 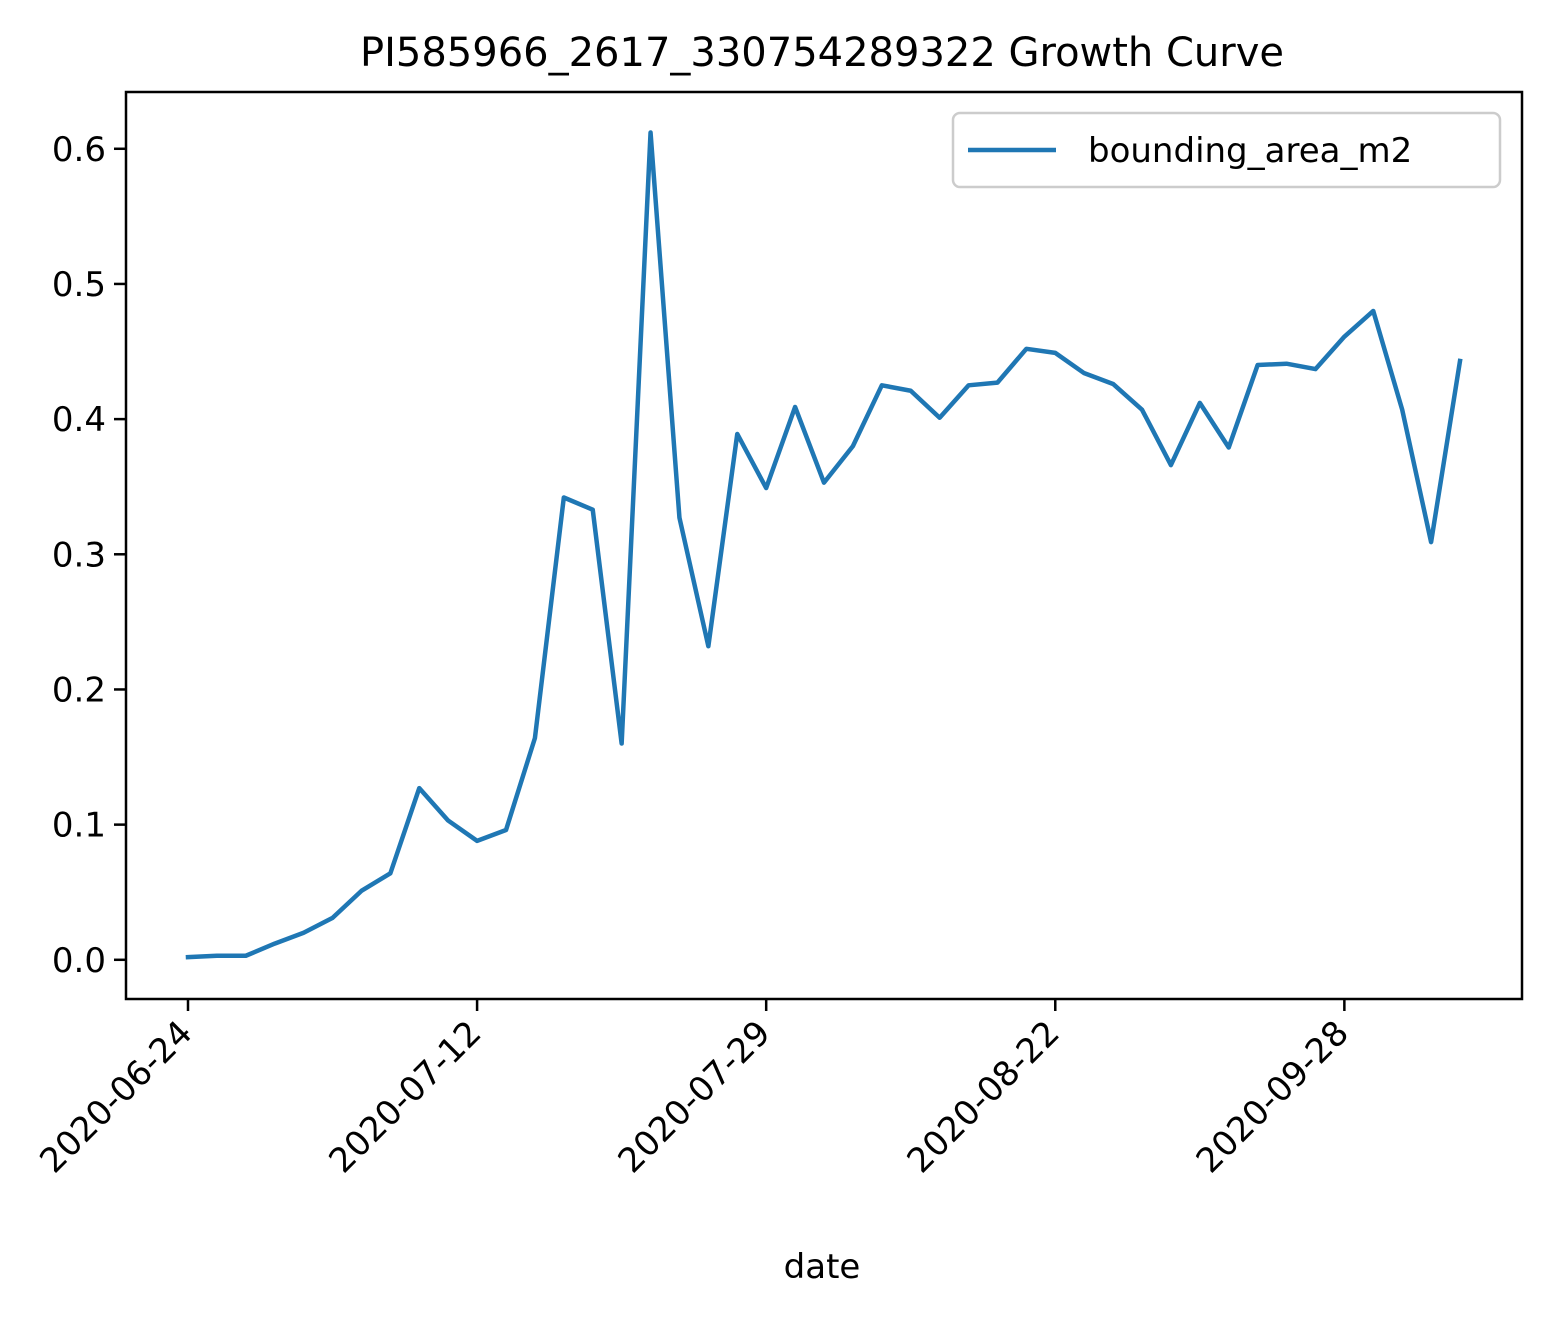 I want to click on legend: bounding_area_m2, so click(x=1226, y=150).